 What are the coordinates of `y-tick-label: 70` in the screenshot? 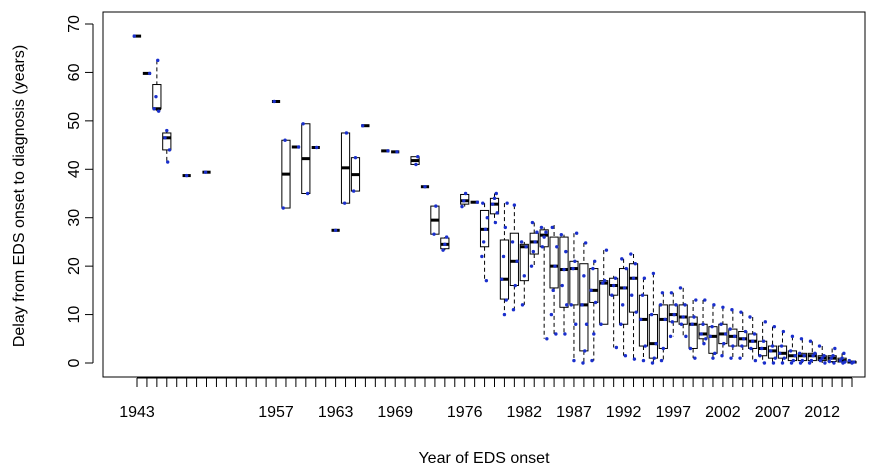 It's located at (74, 24).